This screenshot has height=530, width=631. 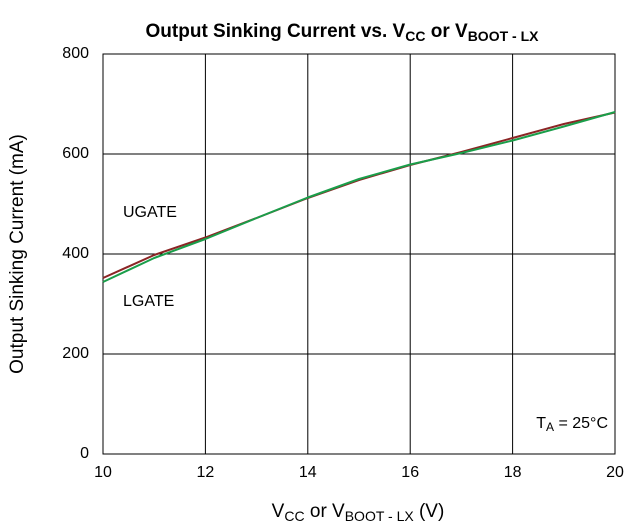 I want to click on chart-title-part: CC, so click(x=415, y=36).